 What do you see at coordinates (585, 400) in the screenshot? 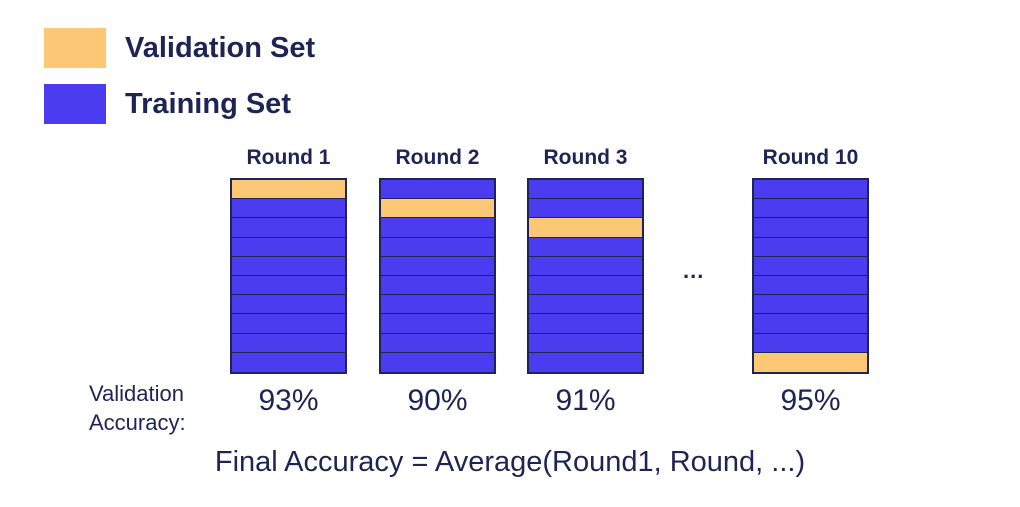
I see `accuracy-value-round-3: 91%` at bounding box center [585, 400].